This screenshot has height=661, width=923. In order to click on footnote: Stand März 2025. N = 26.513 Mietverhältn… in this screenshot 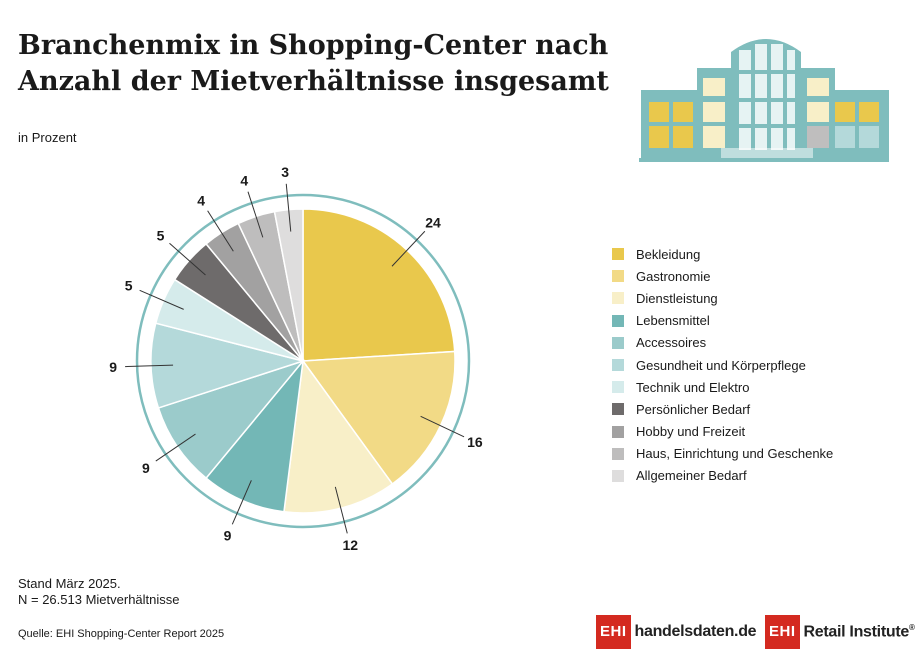, I will do `click(99, 592)`.